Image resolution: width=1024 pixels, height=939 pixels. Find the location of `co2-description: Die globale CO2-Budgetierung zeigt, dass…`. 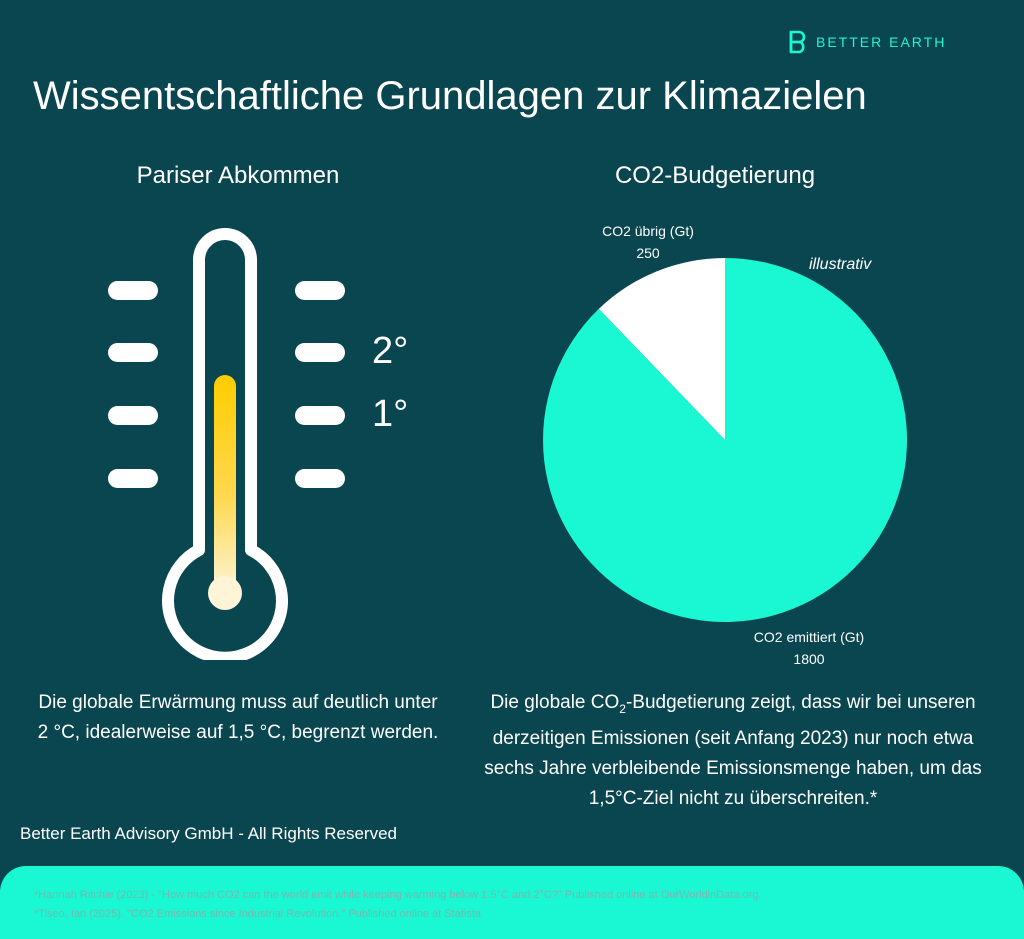

co2-description: Die globale CO2-Budgetierung zeigt, dass… is located at coordinates (733, 751).